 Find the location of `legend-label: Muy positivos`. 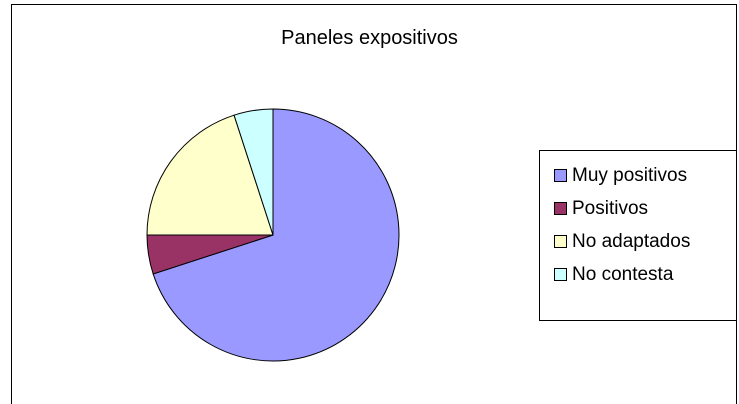

legend-label: Muy positivos is located at coordinates (630, 175).